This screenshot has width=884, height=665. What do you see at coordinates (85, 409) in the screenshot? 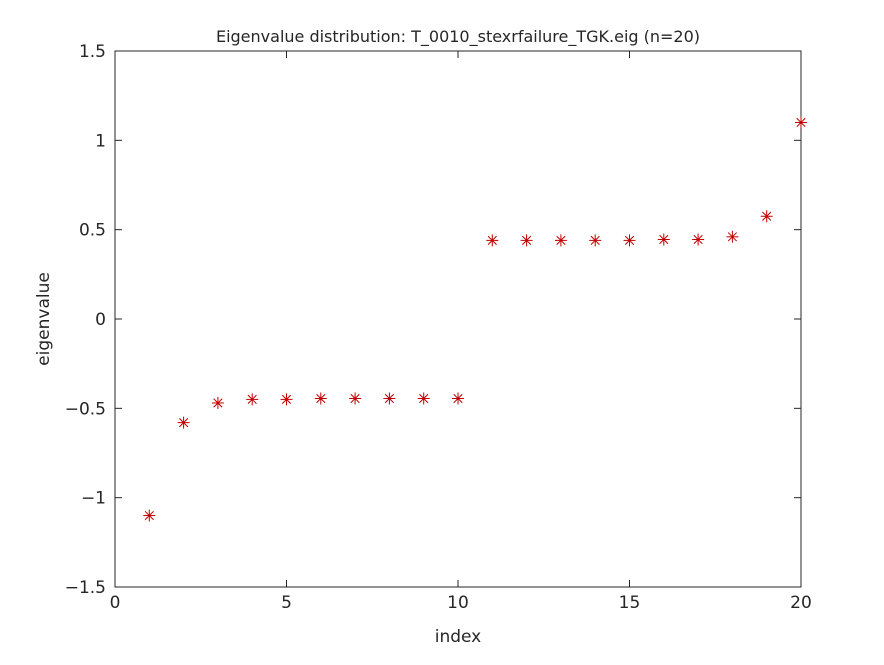
I see `y-tick-label: −0.5` at bounding box center [85, 409].